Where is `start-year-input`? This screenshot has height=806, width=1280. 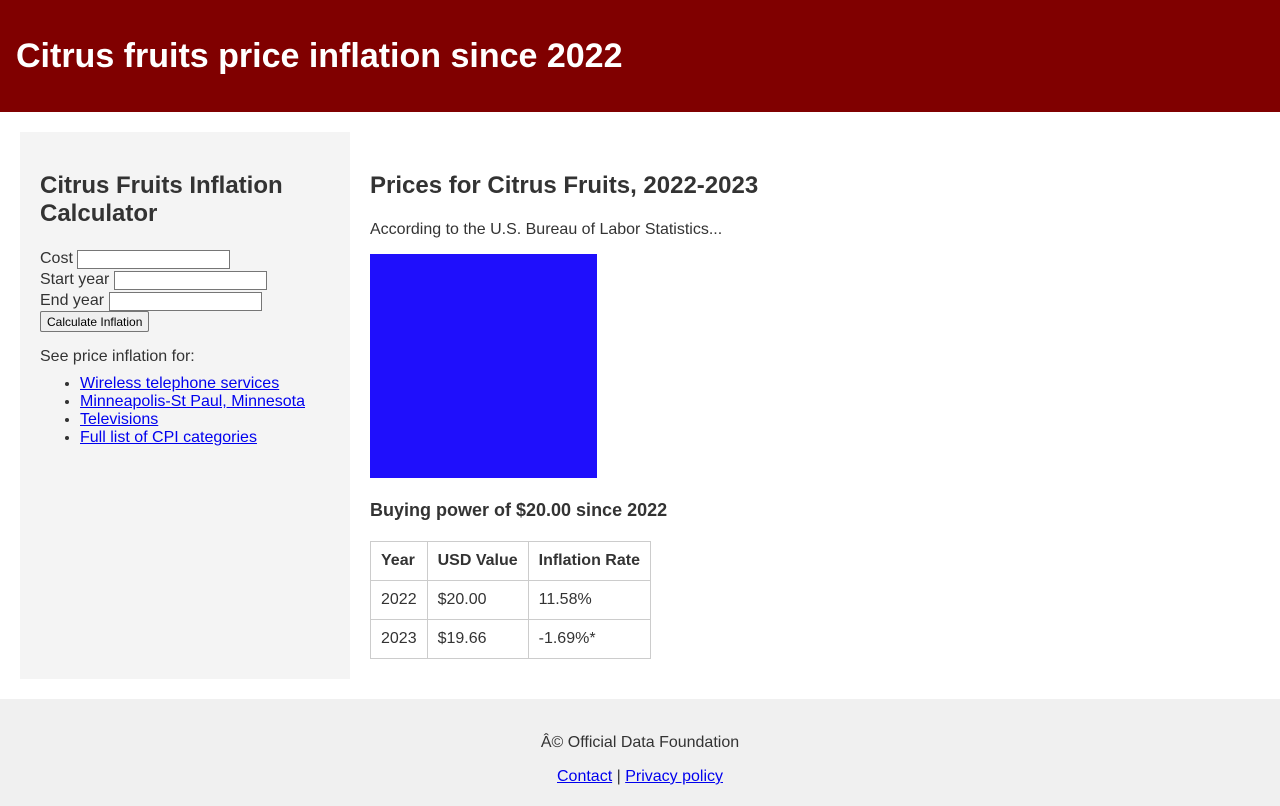 start-year-input is located at coordinates (190, 280).